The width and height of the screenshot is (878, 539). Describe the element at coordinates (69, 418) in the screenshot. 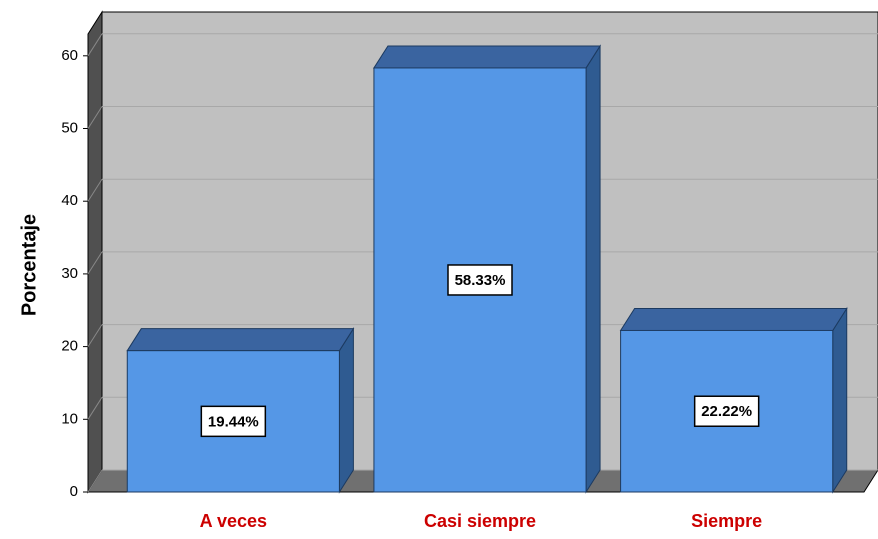

I see `y-tick-label: 10` at that location.